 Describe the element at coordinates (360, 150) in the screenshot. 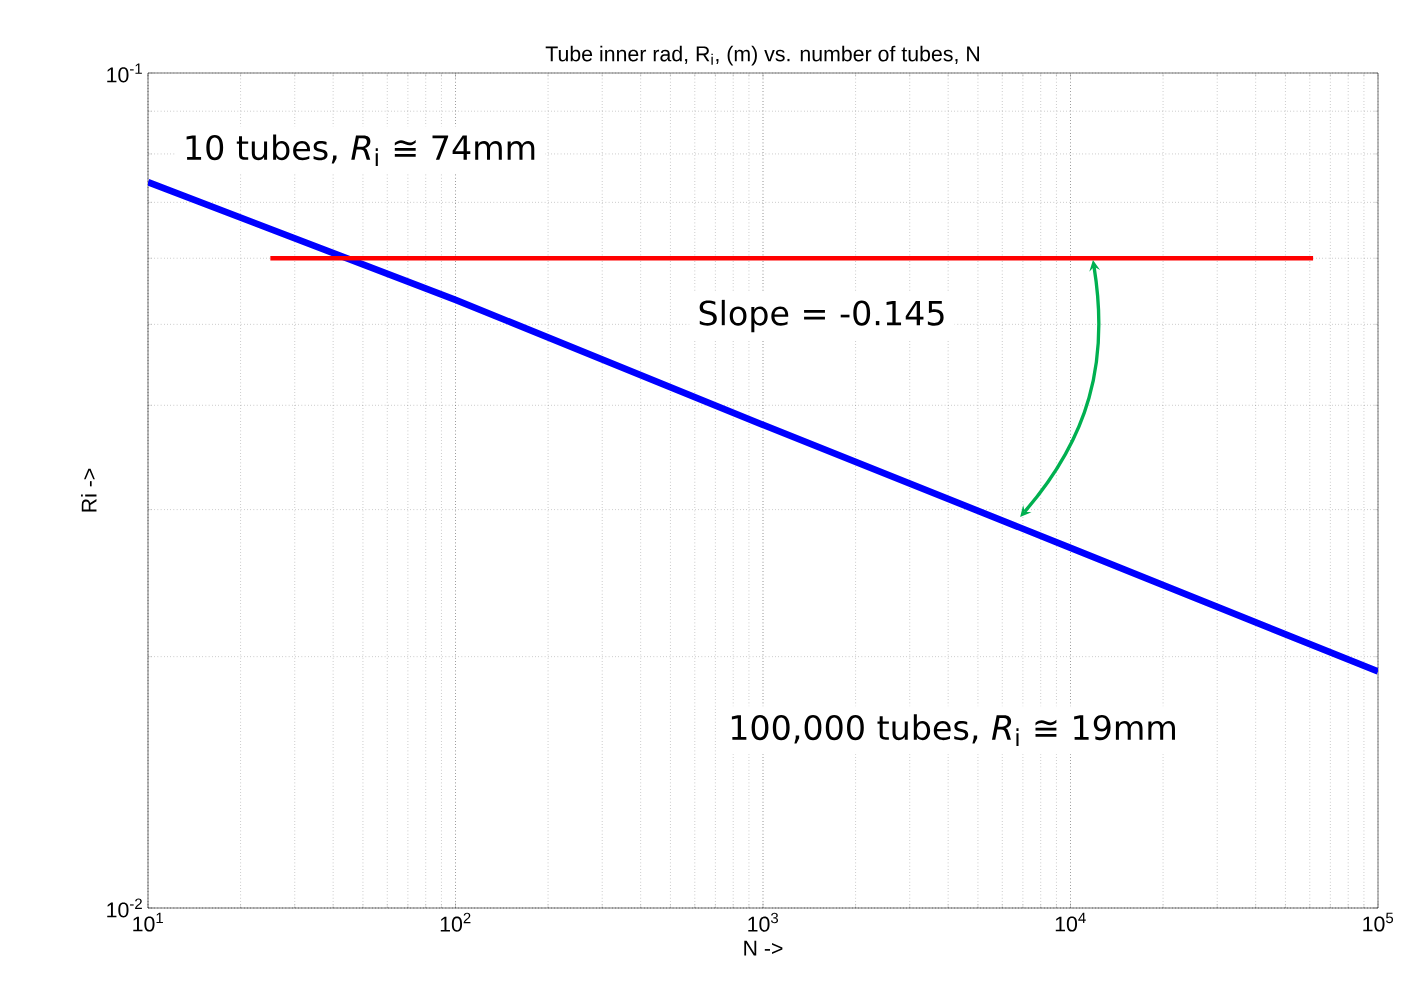

I see `annotation: 10 tubes, R$_{i}$ ≅ 74mm` at that location.